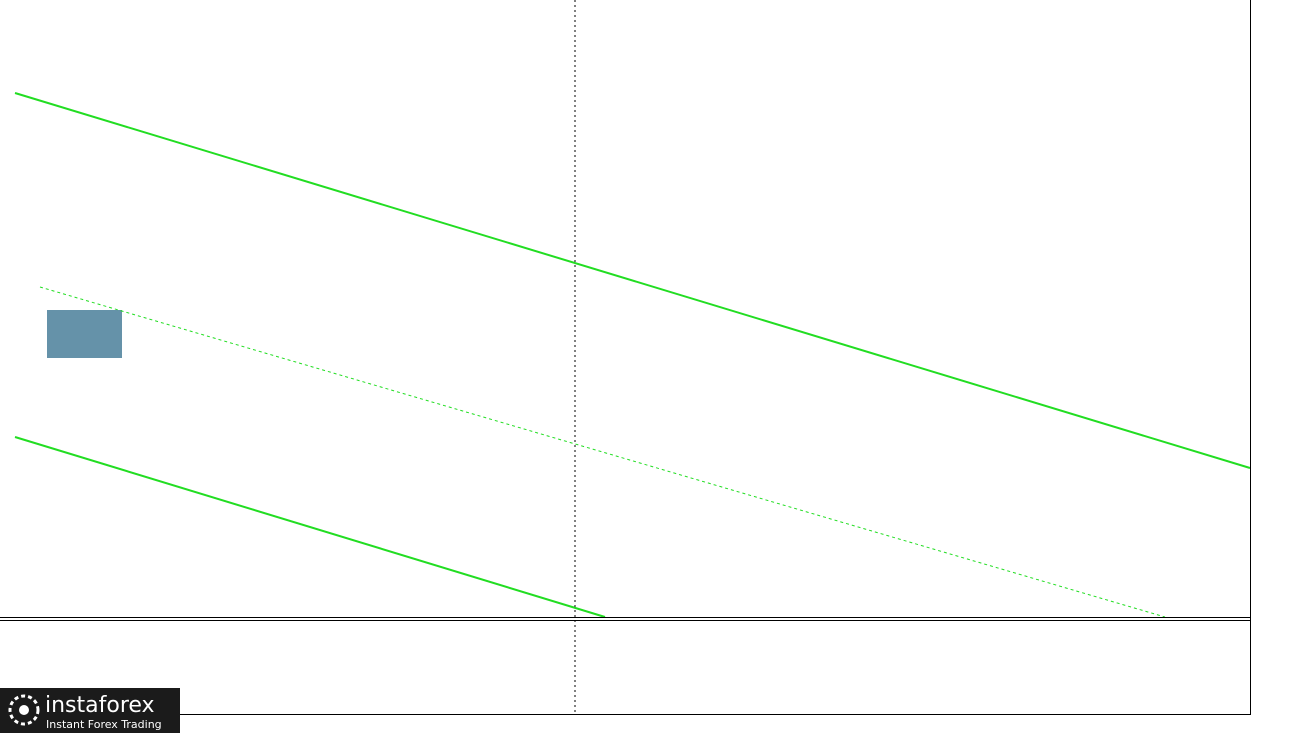 Image resolution: width=1291 pixels, height=737 pixels. I want to click on logo: instaforex Instant Forex Trading, so click(90, 710).